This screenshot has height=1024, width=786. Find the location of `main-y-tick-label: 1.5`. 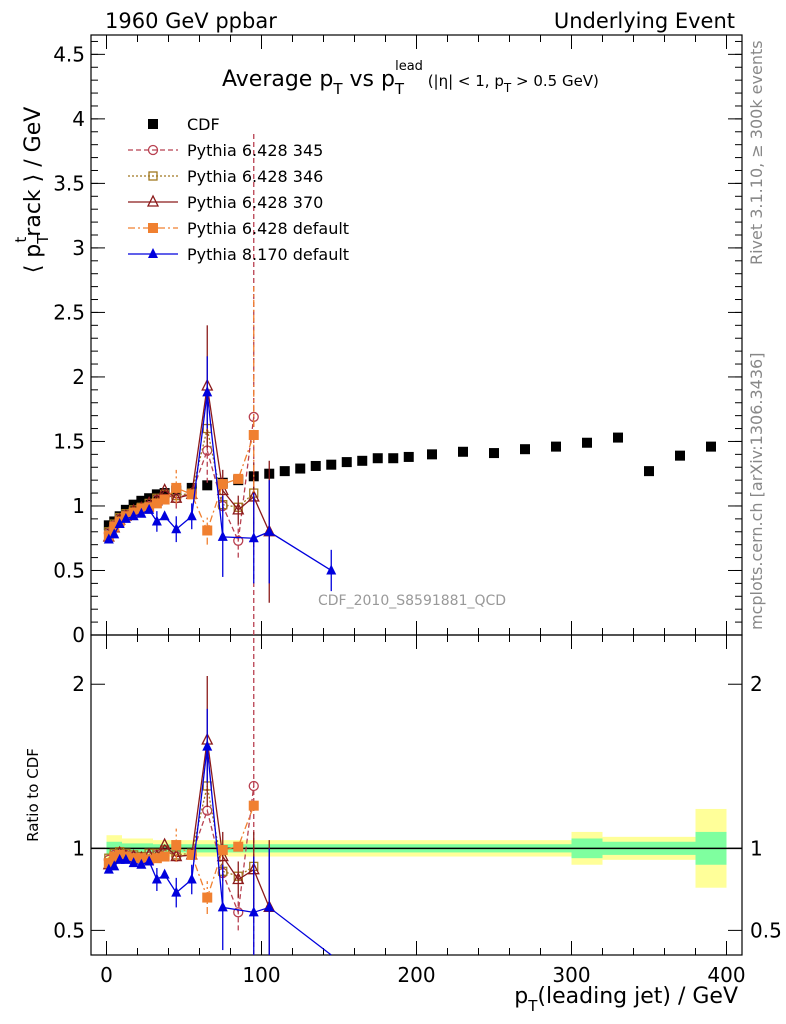

main-y-tick-label: 1.5 is located at coordinates (69, 441).